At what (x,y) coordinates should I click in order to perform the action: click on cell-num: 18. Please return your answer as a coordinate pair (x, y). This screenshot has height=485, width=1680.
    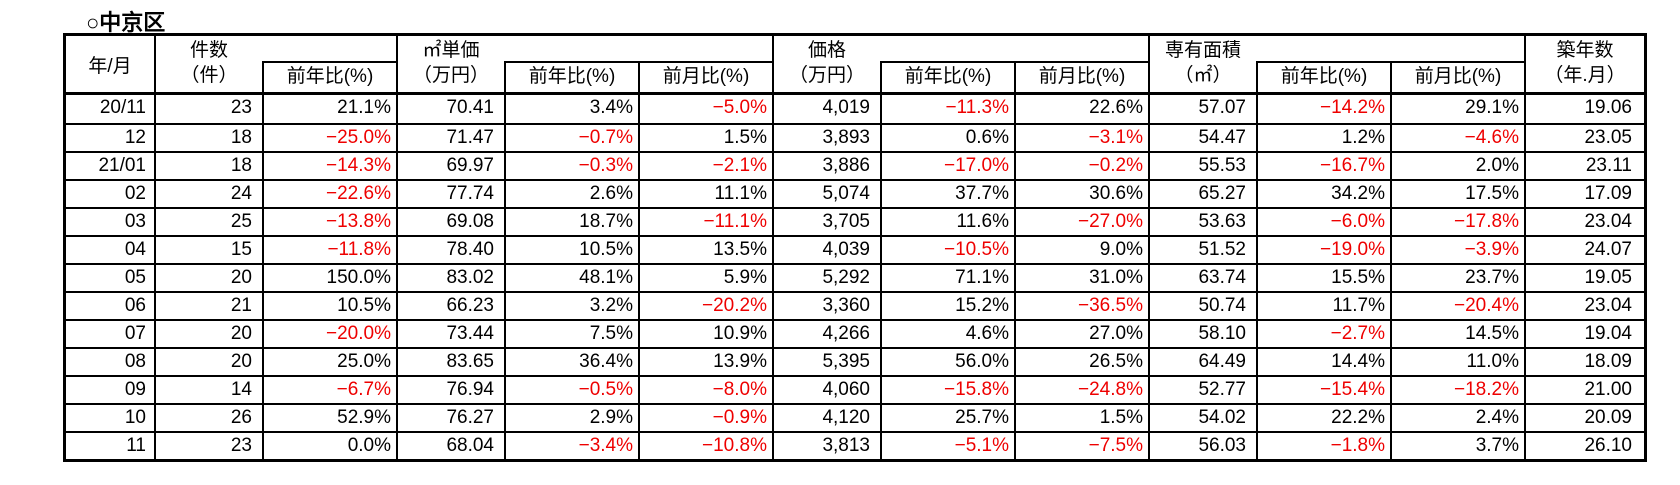
    Looking at the image, I should click on (208, 138).